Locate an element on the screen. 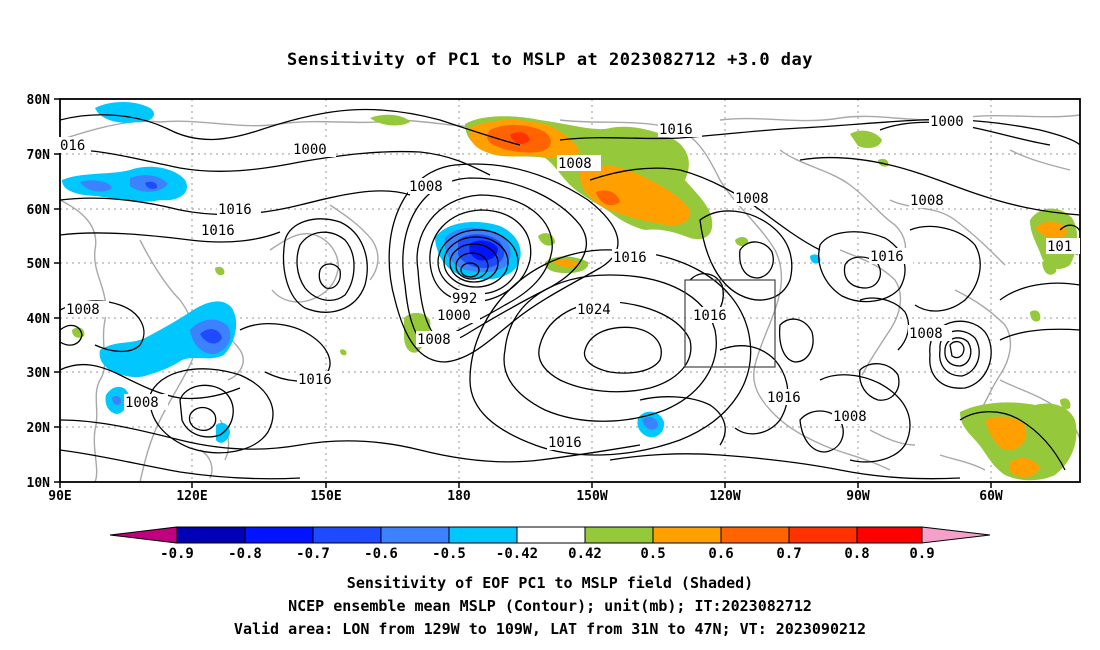 The image size is (1100, 650). colorbar-label: 0.7 is located at coordinates (788, 554).